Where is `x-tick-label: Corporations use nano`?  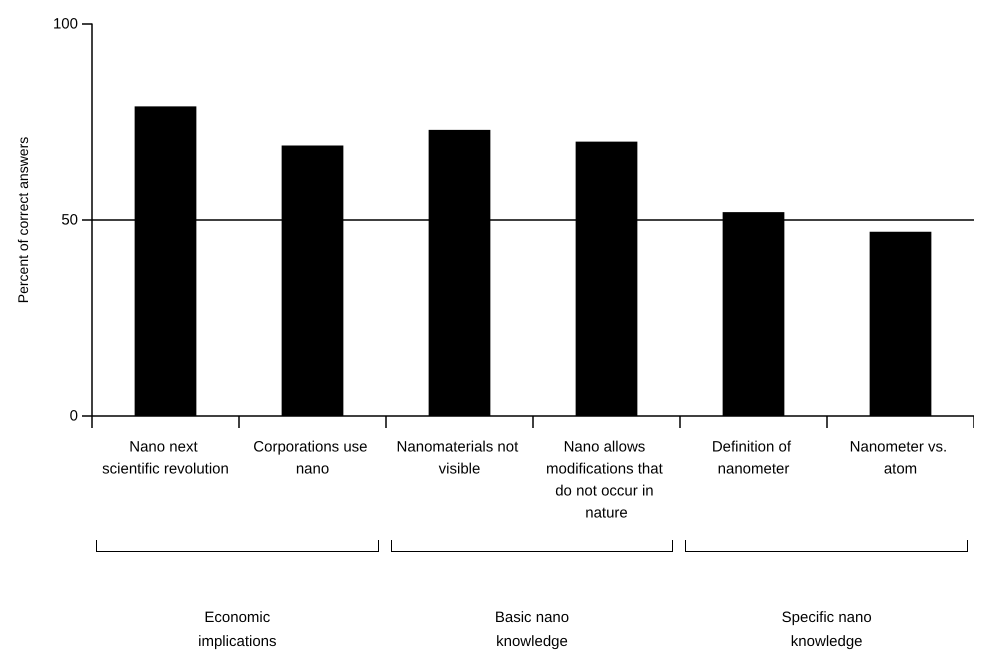
x-tick-label: Corporations use nano is located at coordinates (312, 458).